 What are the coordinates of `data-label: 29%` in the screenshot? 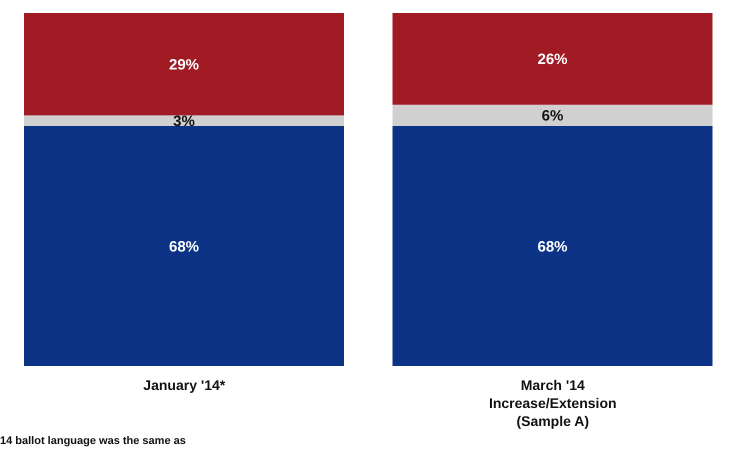 It's located at (184, 65).